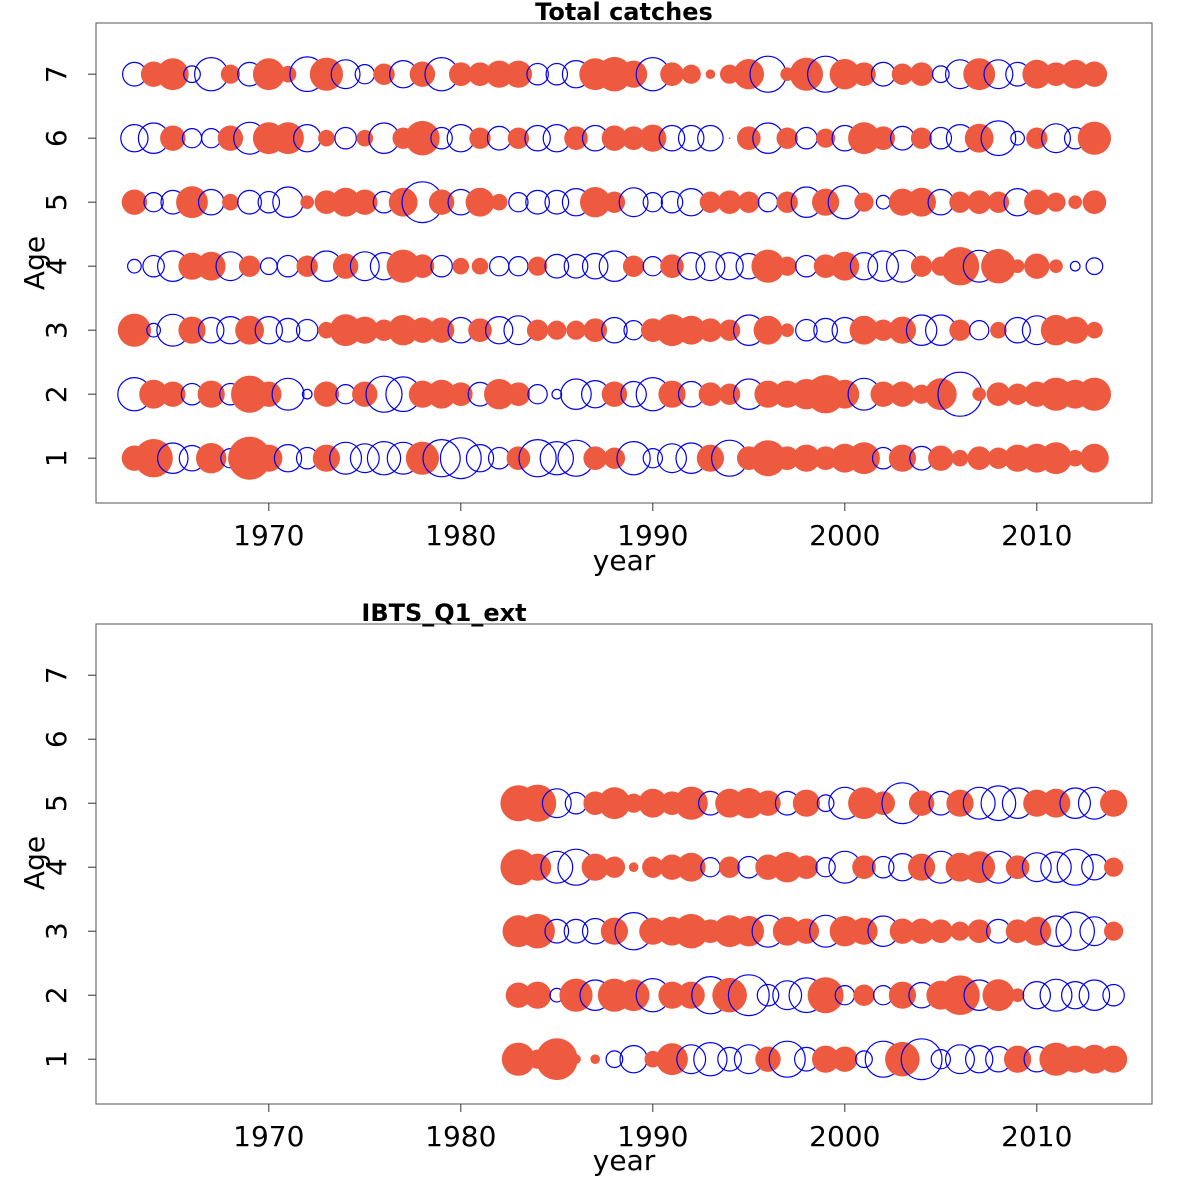  I want to click on y-tick-label: 1, so click(56, 1059).